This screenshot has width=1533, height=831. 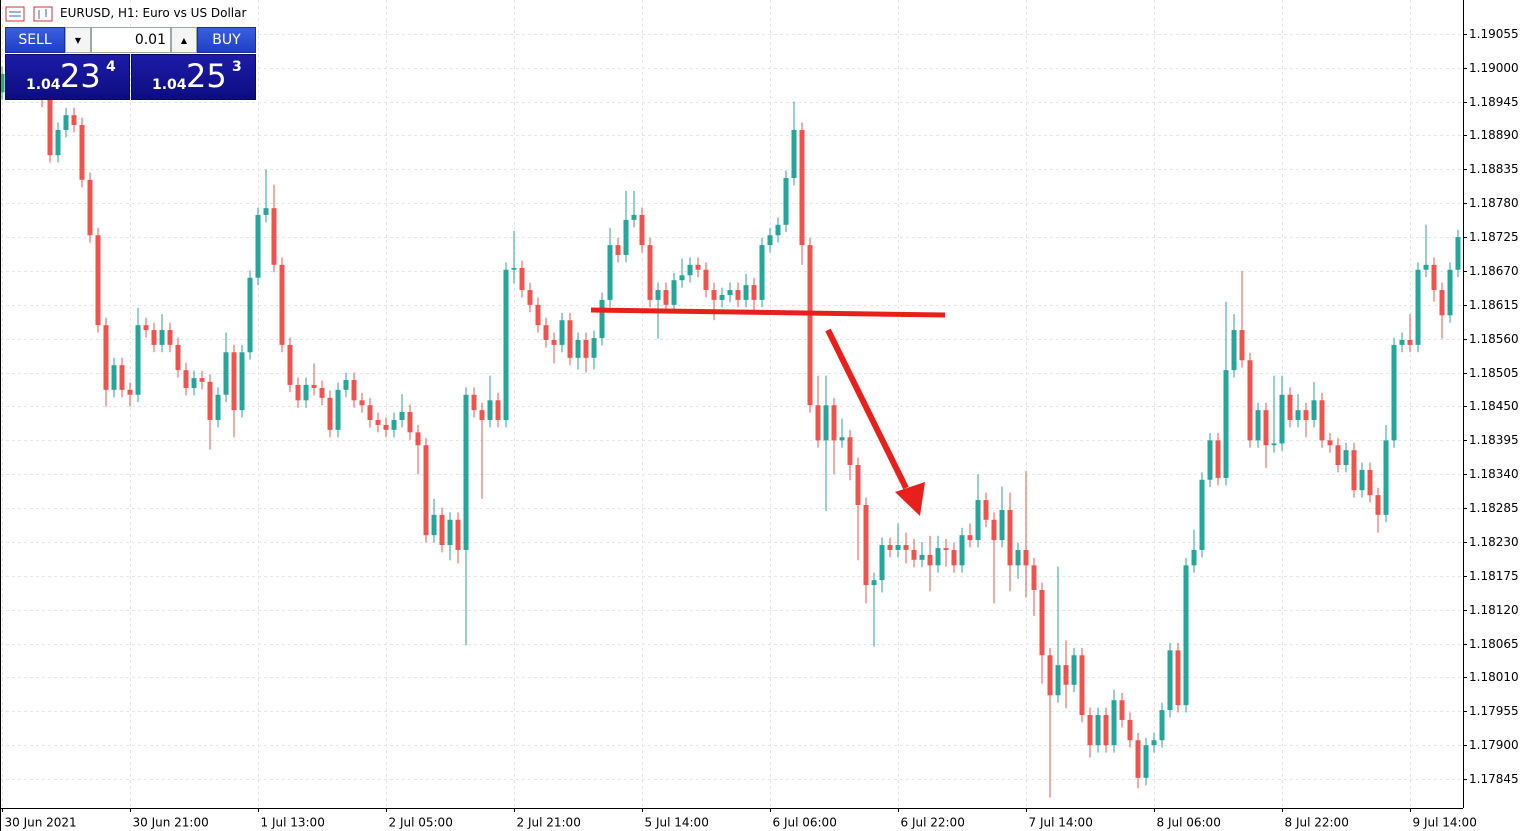 I want to click on chart-title: EURUSD, H1: Euro vs US Dollar, so click(x=153, y=13).